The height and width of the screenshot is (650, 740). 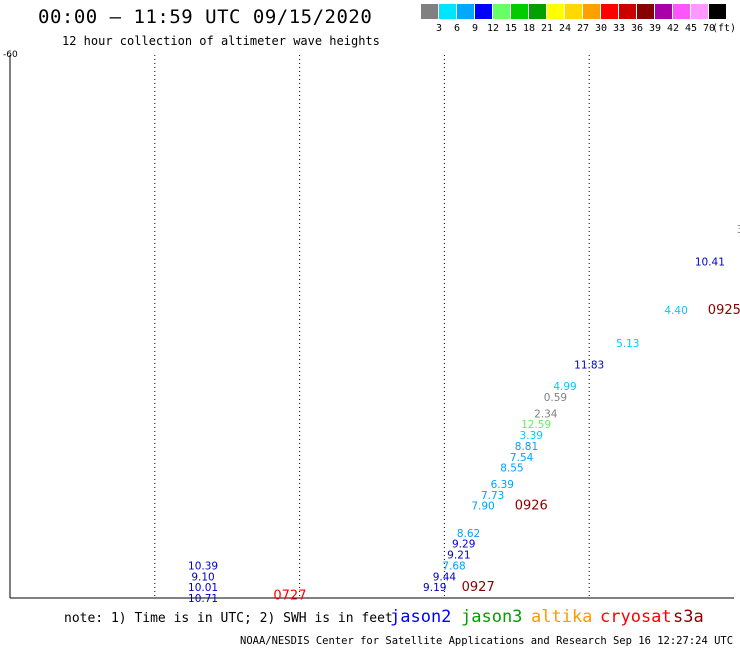 What do you see at coordinates (583, 28) in the screenshot?
I see `color-scale-label: 27` at bounding box center [583, 28].